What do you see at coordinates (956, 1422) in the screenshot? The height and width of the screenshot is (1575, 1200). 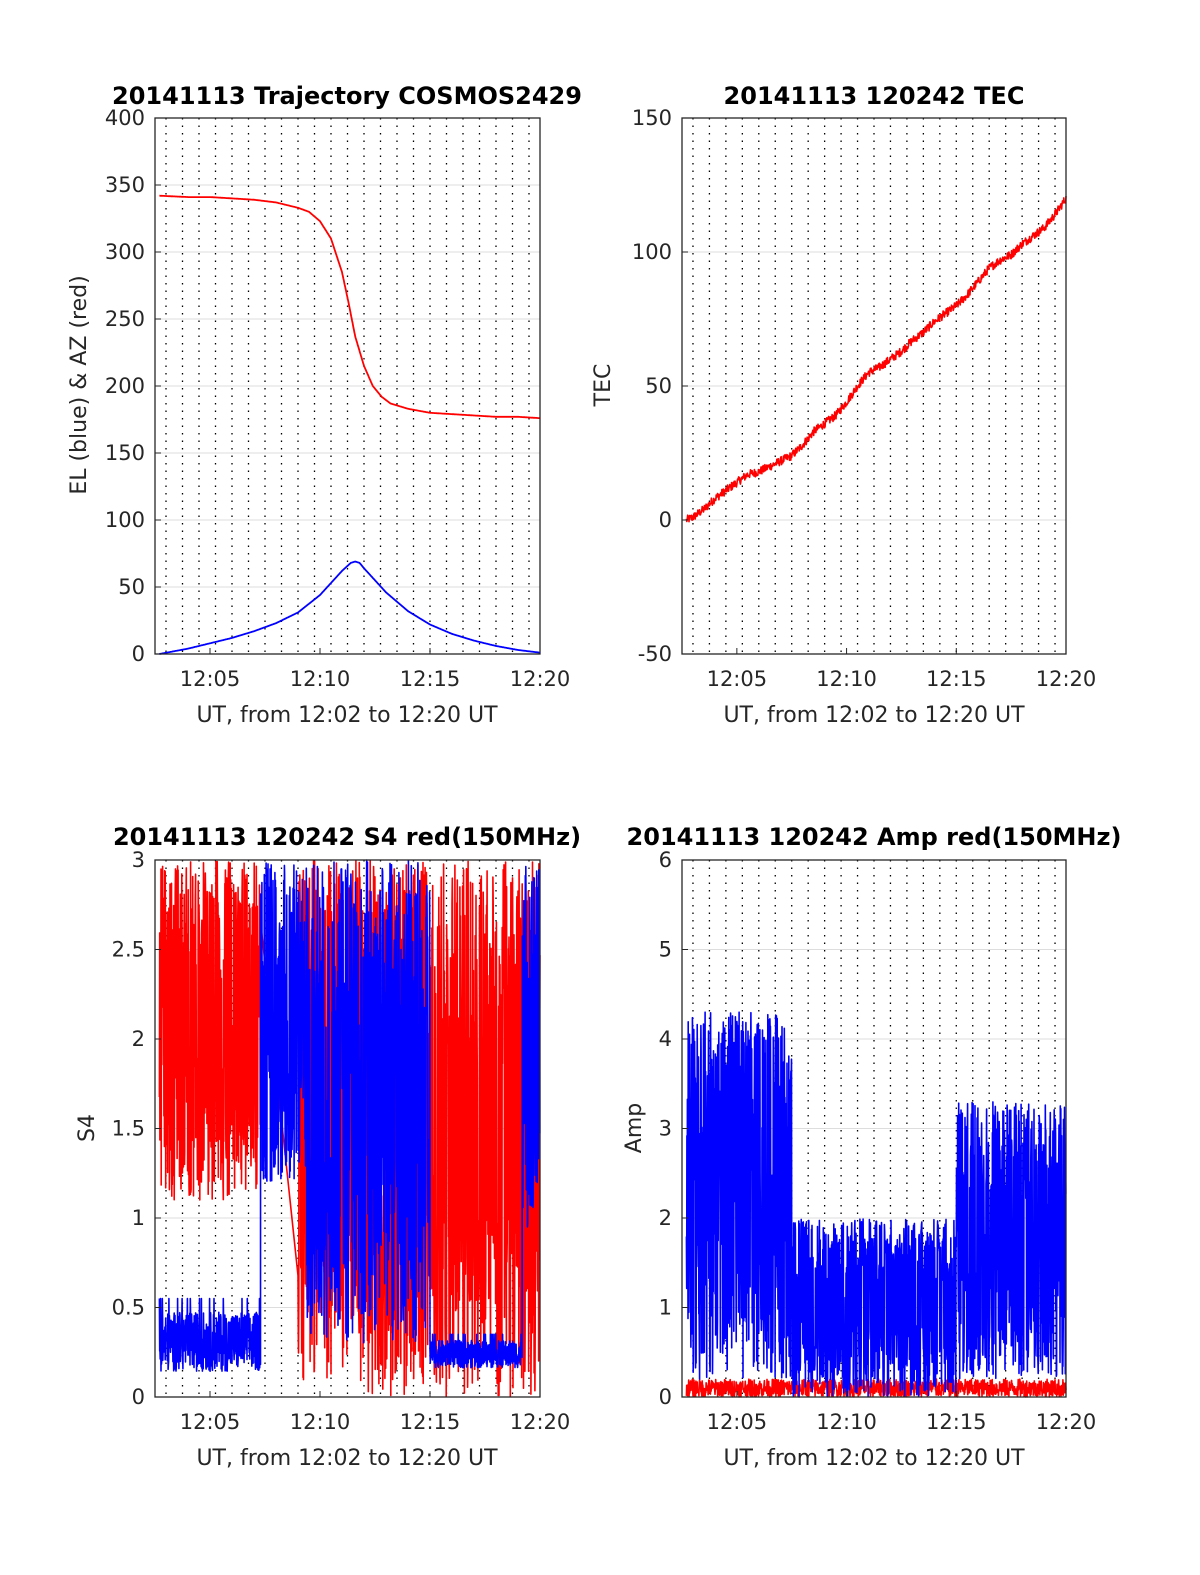 I see `amp-xtick-label: 12:15` at bounding box center [956, 1422].